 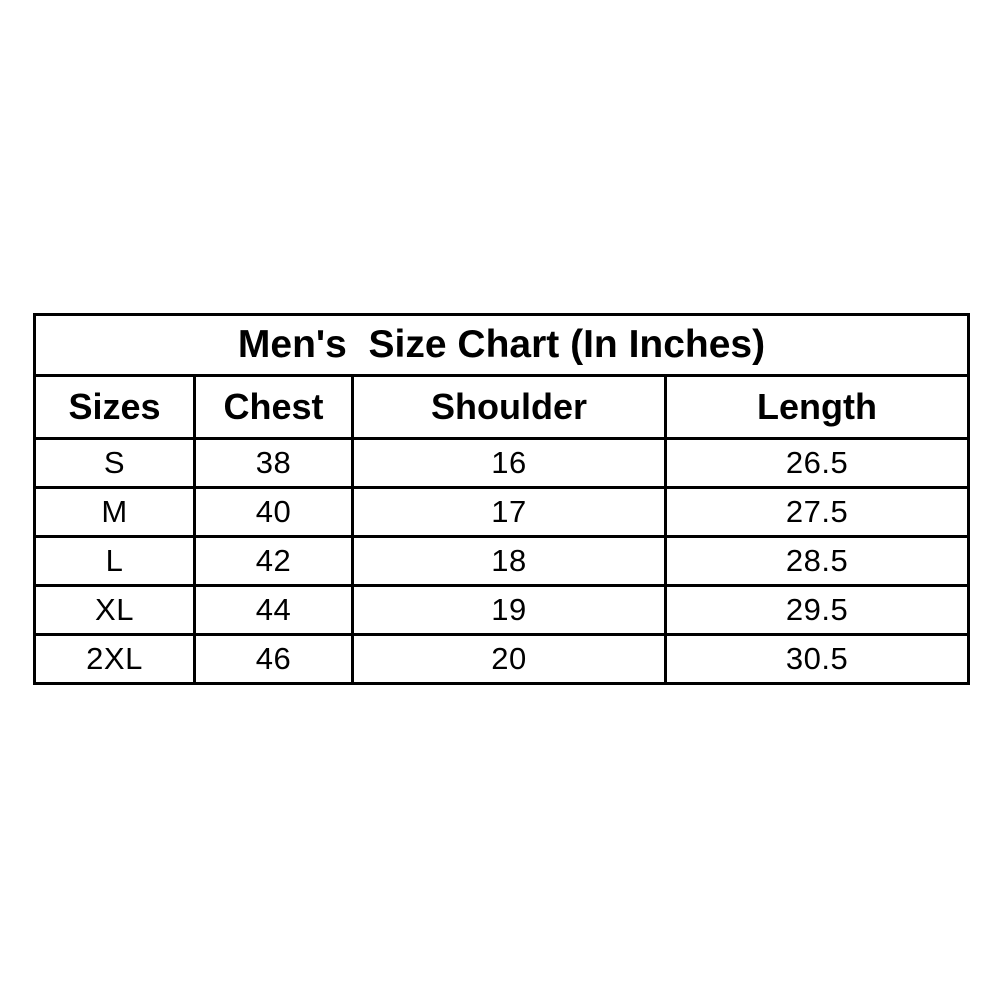 I want to click on column-header-sizes: Sizes, so click(x=114, y=407).